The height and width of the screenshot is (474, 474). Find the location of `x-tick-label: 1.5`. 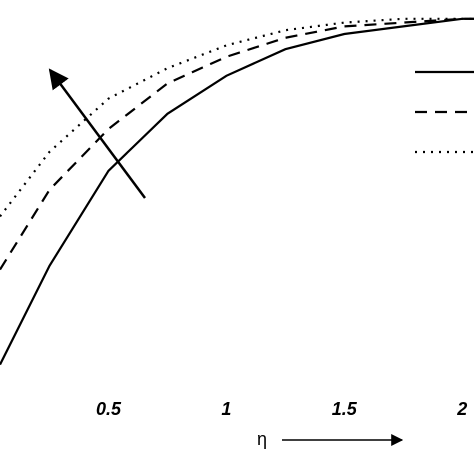

x-tick-label: 1.5 is located at coordinates (345, 409).